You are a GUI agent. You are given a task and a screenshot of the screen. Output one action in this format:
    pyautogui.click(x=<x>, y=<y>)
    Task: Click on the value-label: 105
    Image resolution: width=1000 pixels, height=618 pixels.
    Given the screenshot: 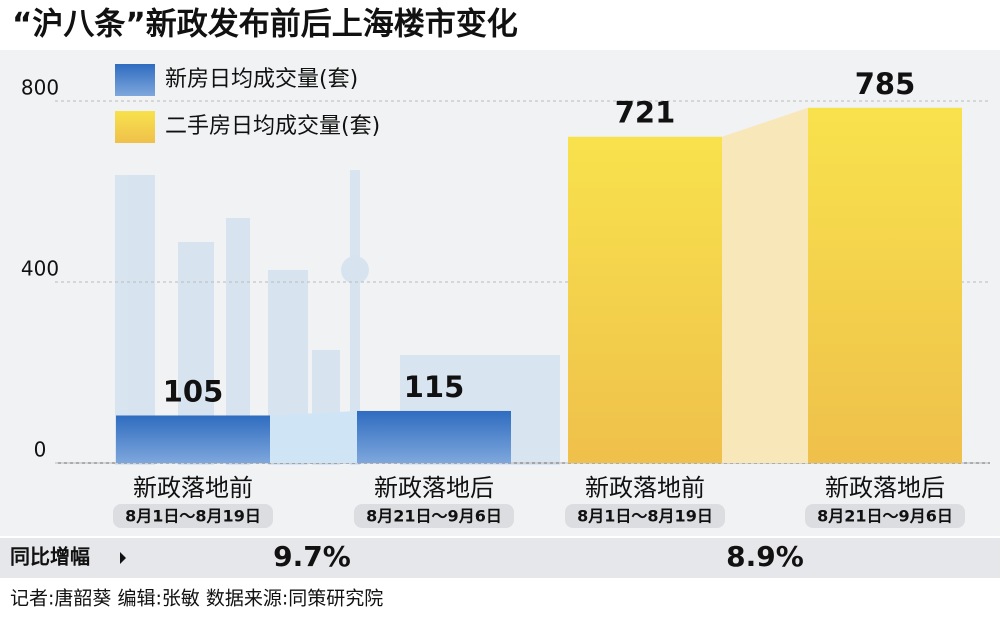 What is the action you would take?
    pyautogui.click(x=193, y=391)
    